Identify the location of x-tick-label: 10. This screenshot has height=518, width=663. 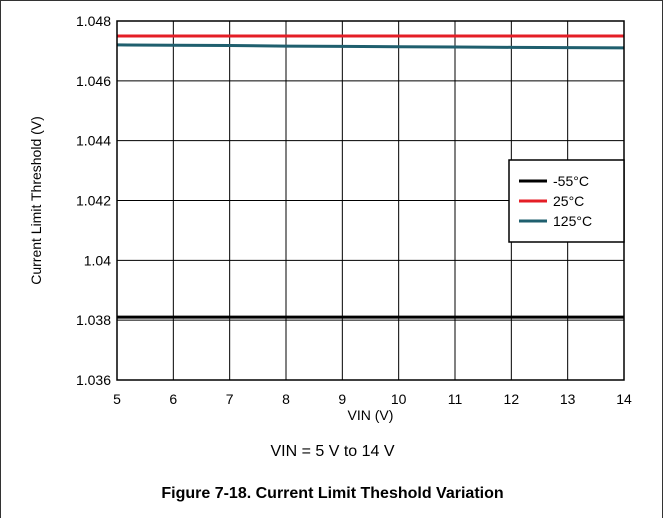
(399, 399).